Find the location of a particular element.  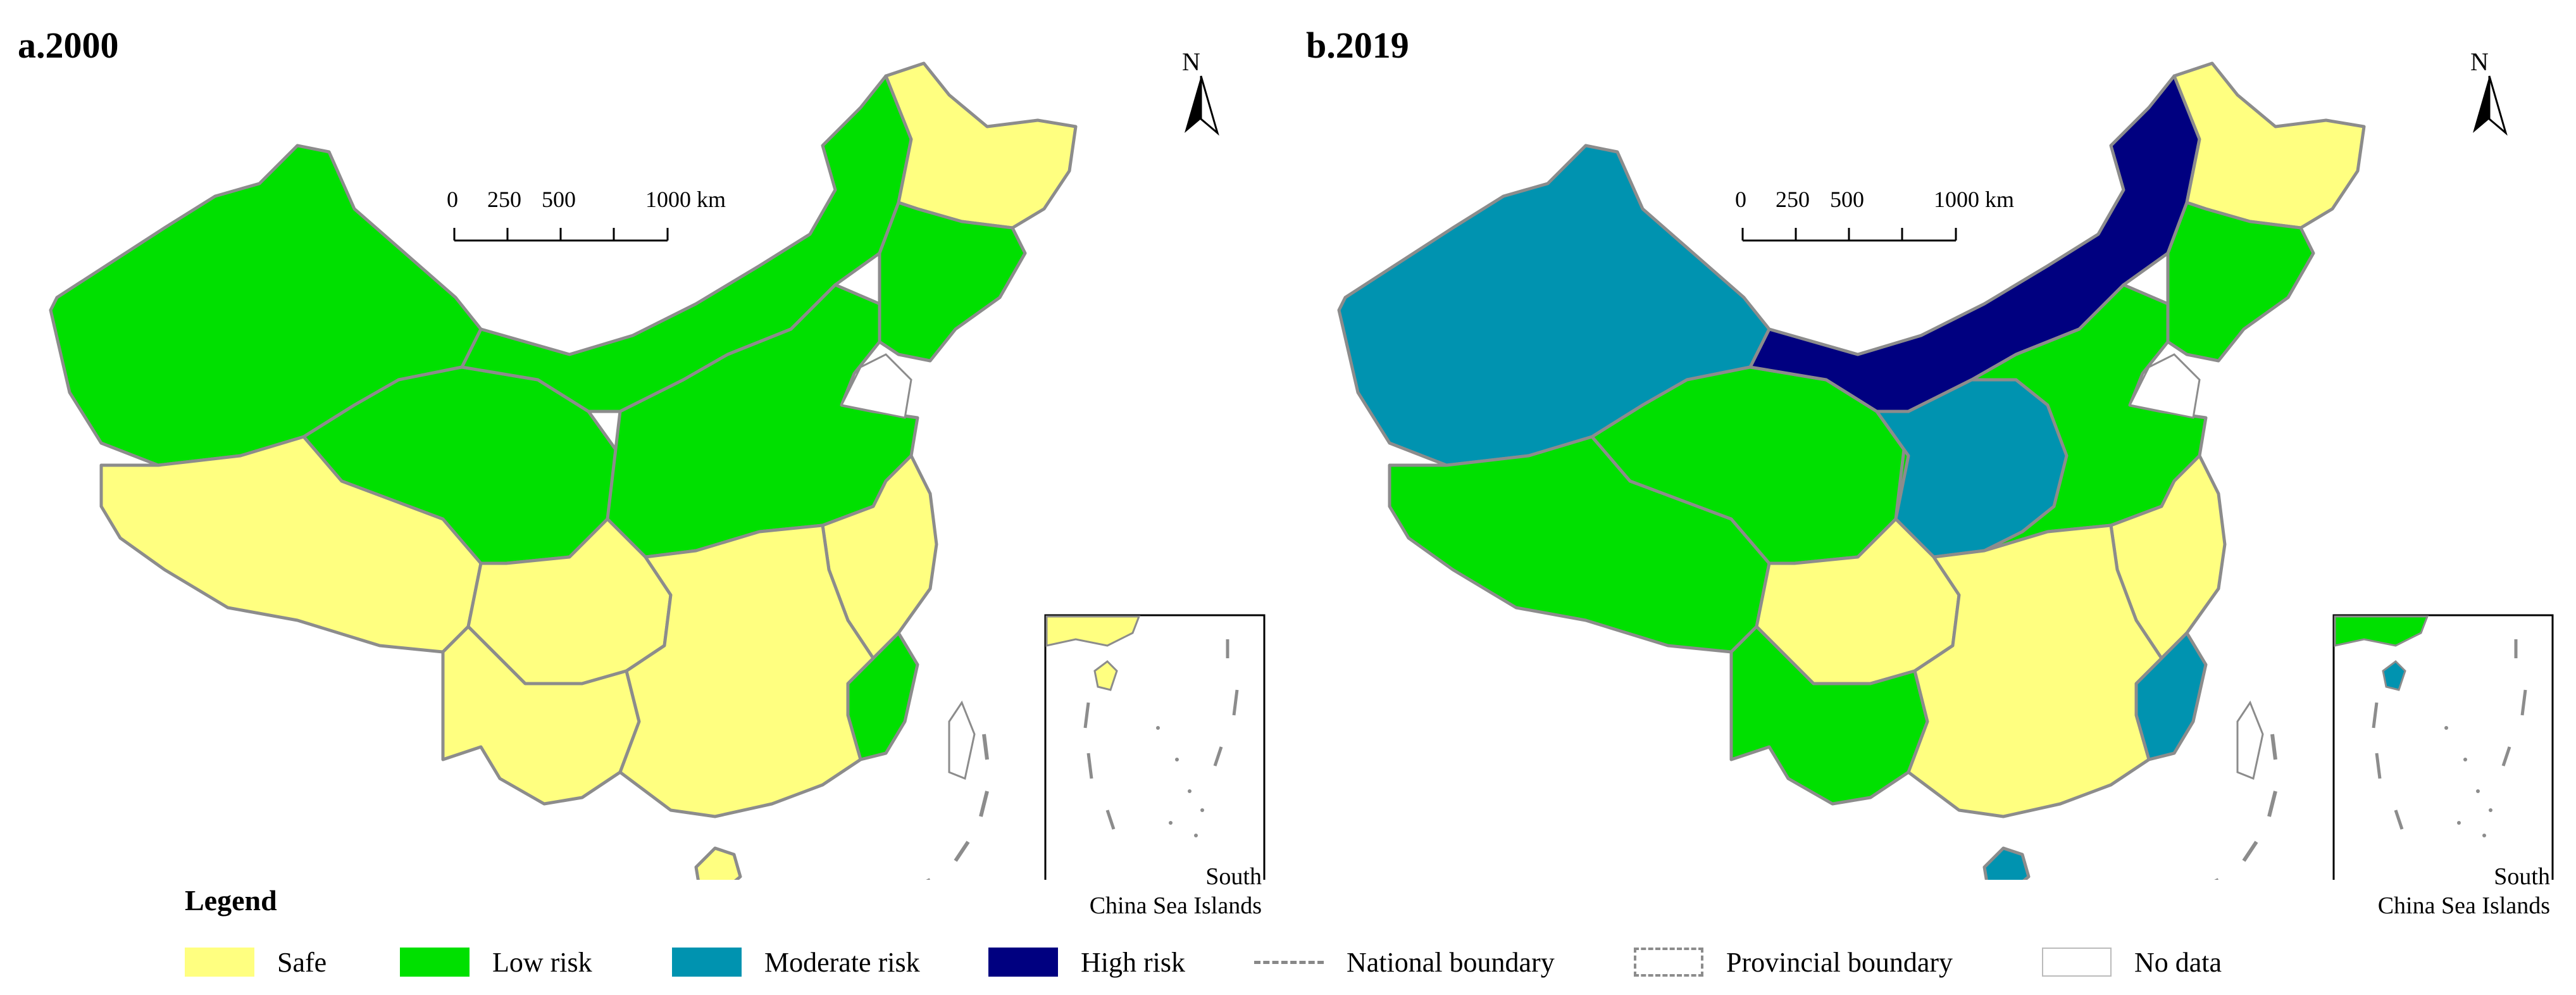

legend-label: Low risk is located at coordinates (542, 962).